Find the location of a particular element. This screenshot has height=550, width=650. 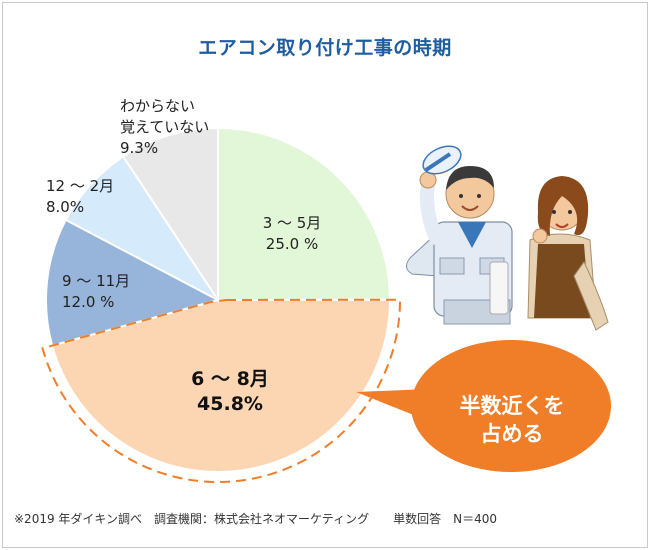

slice-value-text: 8.0% is located at coordinates (65, 207).